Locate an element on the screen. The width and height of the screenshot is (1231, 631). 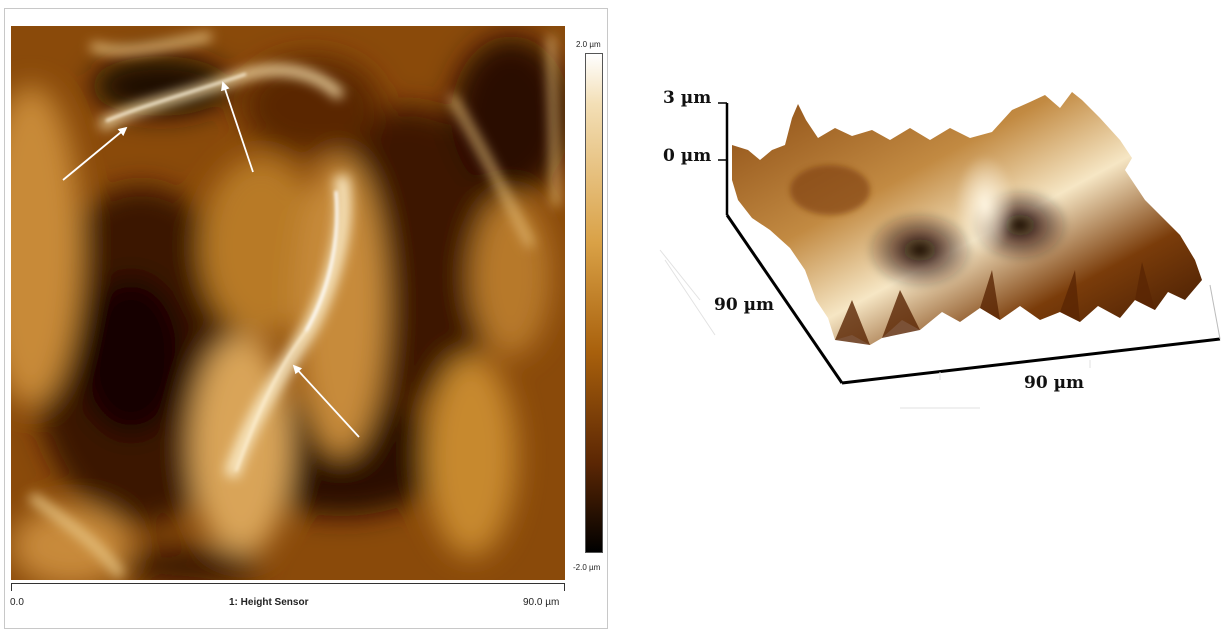
surface-faint-axis-marks is located at coordinates (875, 329).